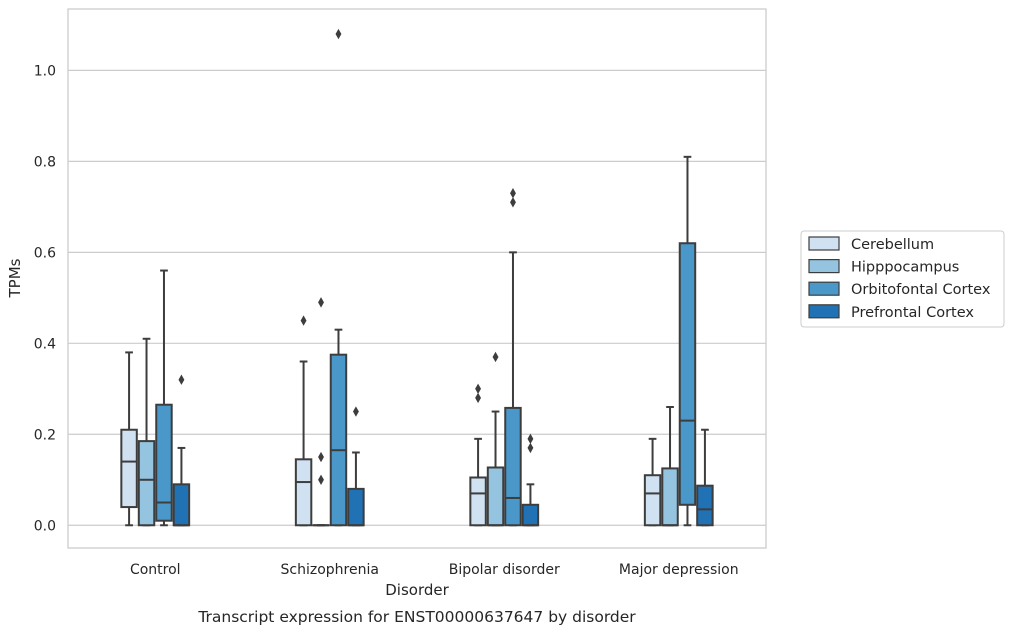 This screenshot has width=1014, height=634. Describe the element at coordinates (45, 162) in the screenshot. I see `y-tick-label: 0.8` at that location.